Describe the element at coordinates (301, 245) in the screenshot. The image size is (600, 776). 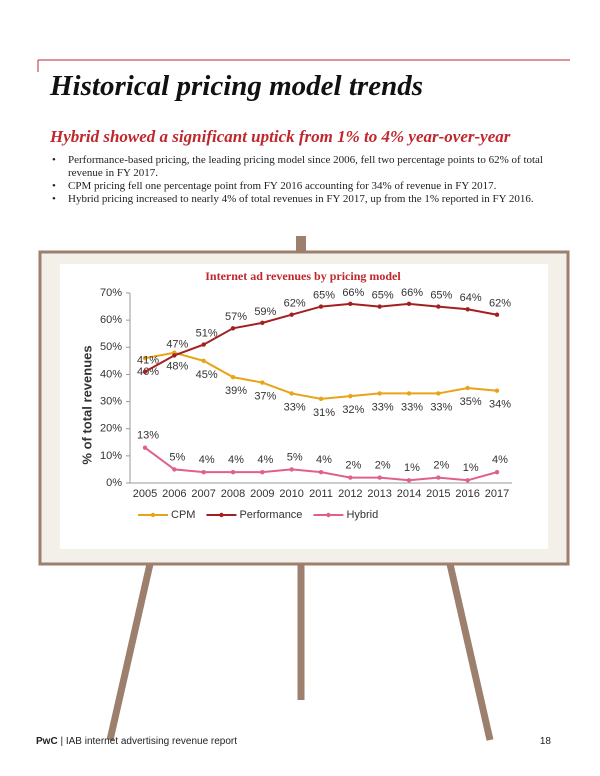
I see `easel-clip` at that location.